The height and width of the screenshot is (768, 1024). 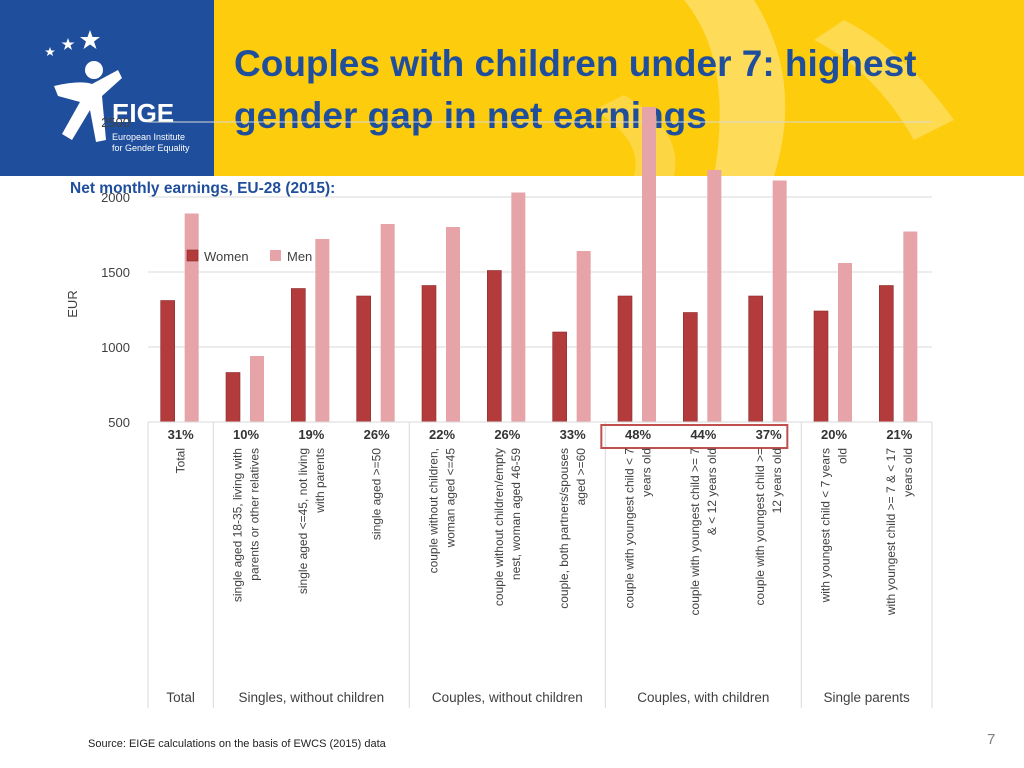 I want to click on category-label-line: parents or other relatives, so click(x=255, y=514).